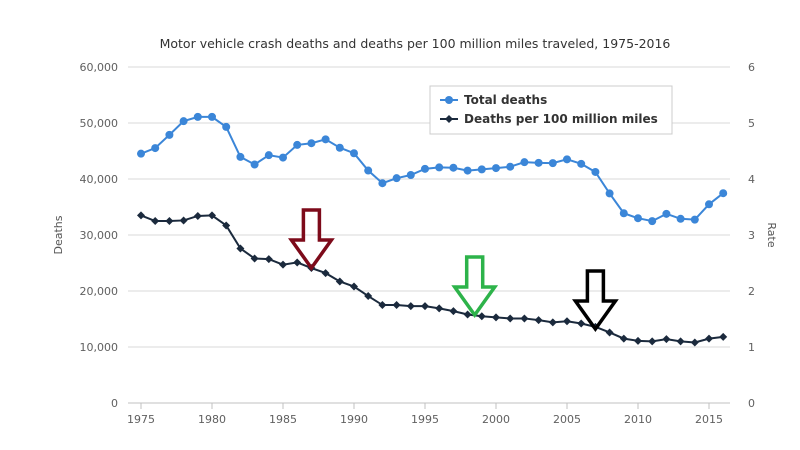 This screenshot has width=800, height=450. Describe the element at coordinates (141, 419) in the screenshot. I see `x-tick-label: 1975` at that location.